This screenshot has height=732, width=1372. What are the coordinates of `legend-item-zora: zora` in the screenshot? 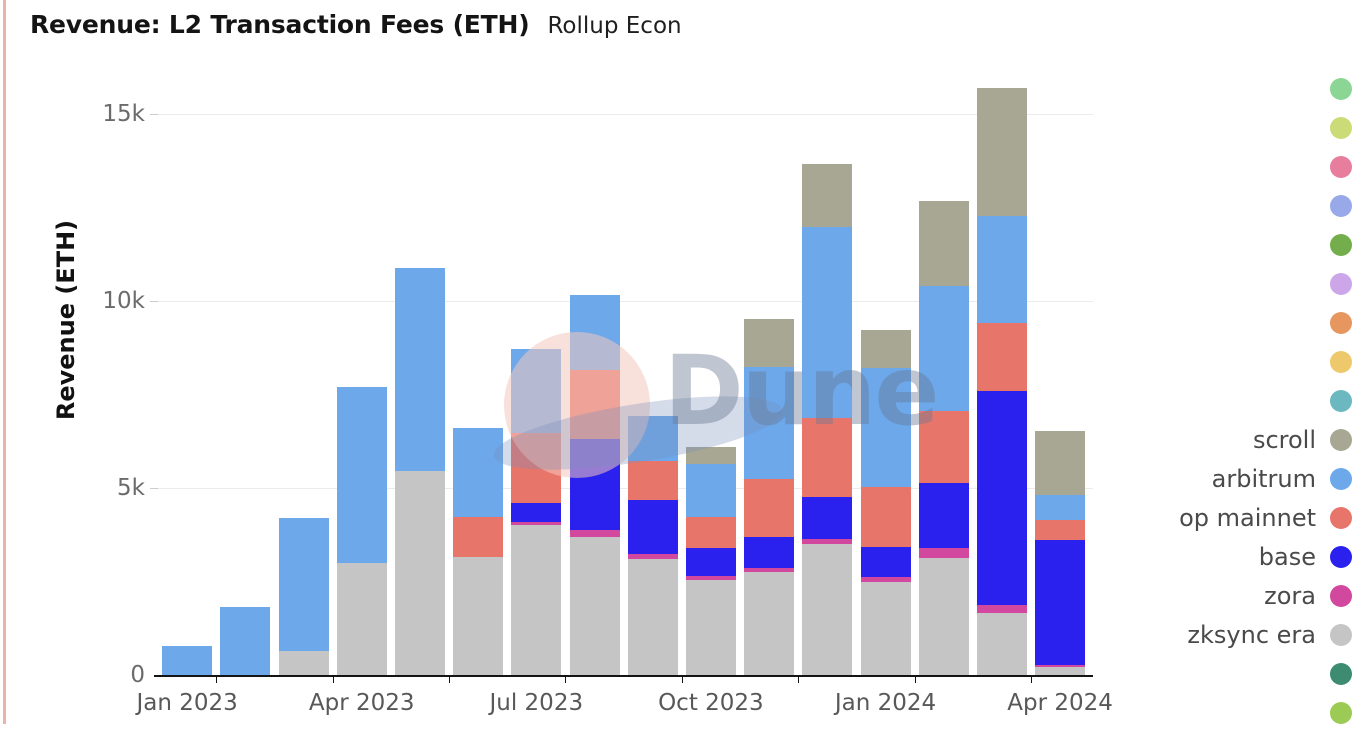 It's located at (1308, 596).